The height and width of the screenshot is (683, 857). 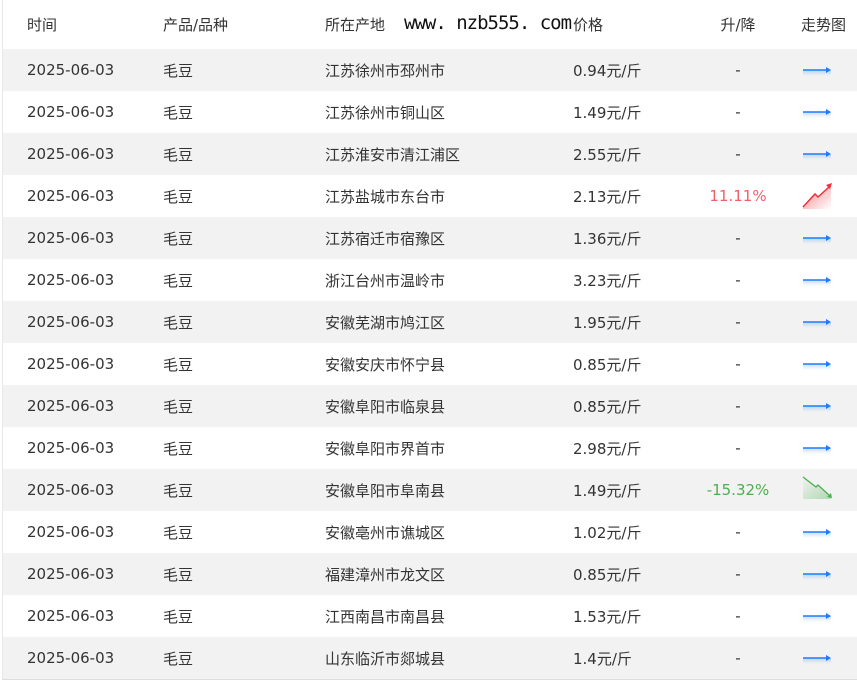 What do you see at coordinates (385, 658) in the screenshot?
I see `location-cell: 山东临沂市郯城县` at bounding box center [385, 658].